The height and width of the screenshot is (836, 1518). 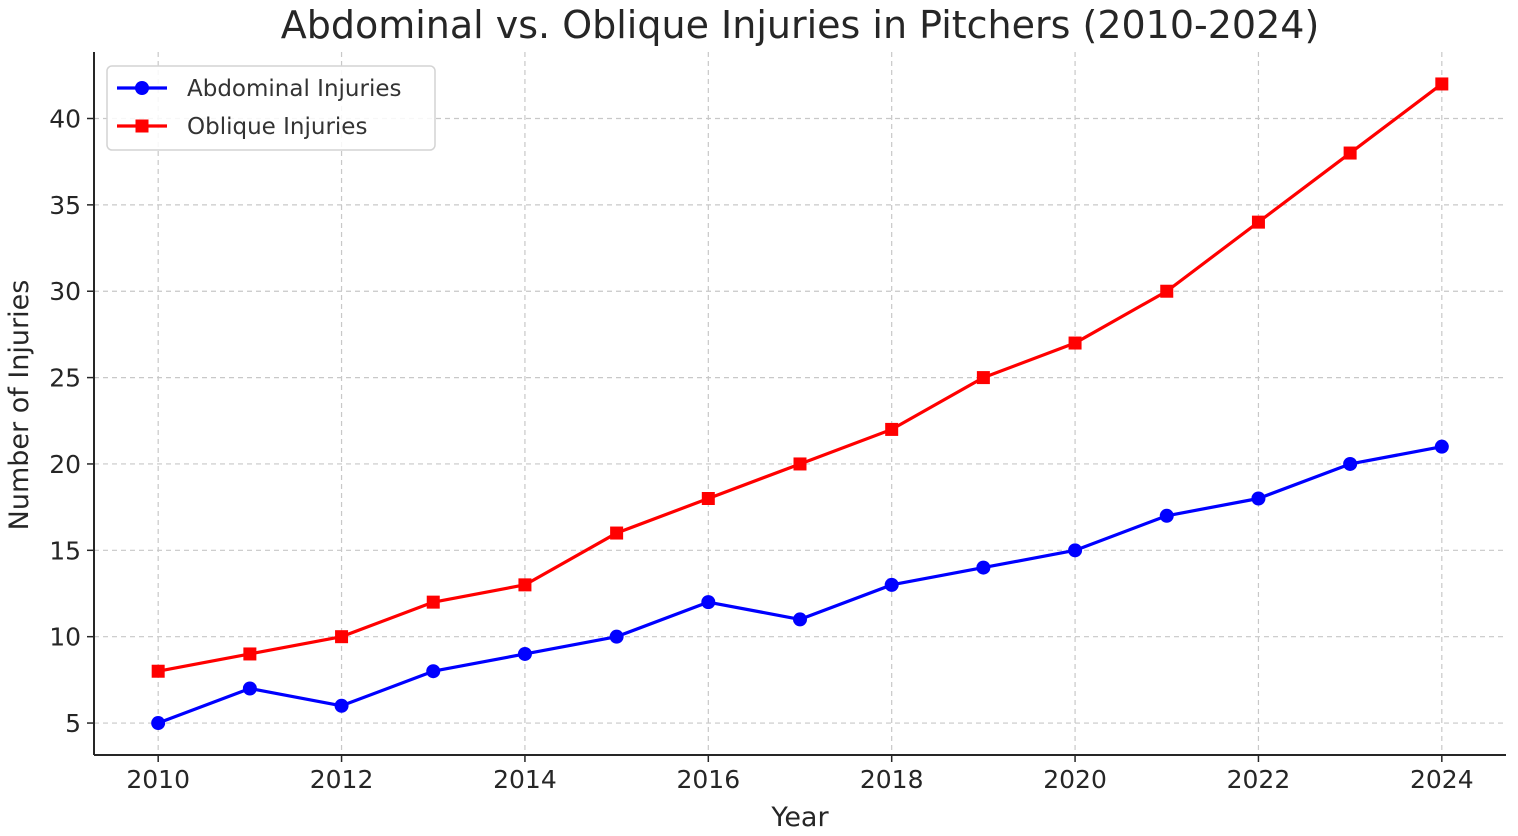 I want to click on y-tick-label: 15, so click(x=65, y=550).